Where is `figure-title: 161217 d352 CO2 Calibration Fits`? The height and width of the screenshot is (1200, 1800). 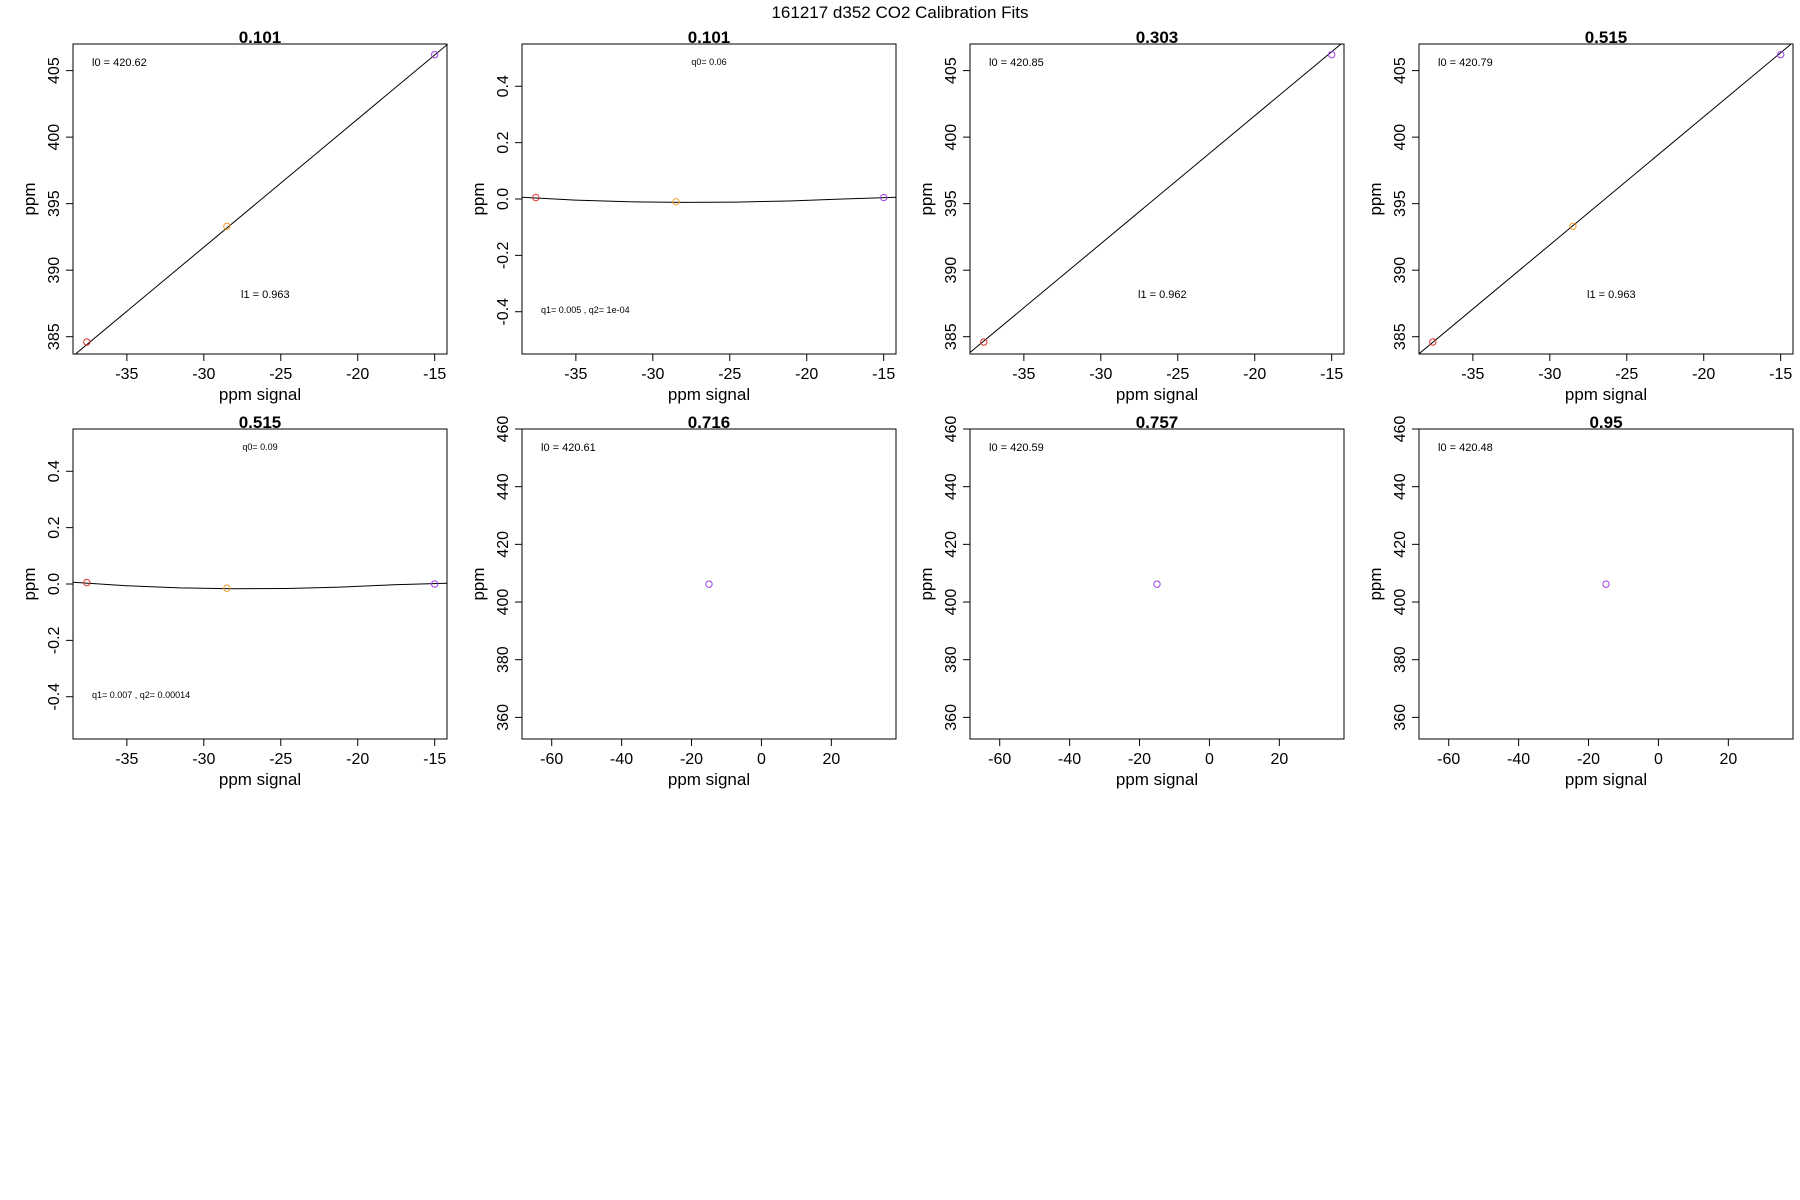 figure-title: 161217 d352 CO2 Calibration Fits is located at coordinates (899, 12).